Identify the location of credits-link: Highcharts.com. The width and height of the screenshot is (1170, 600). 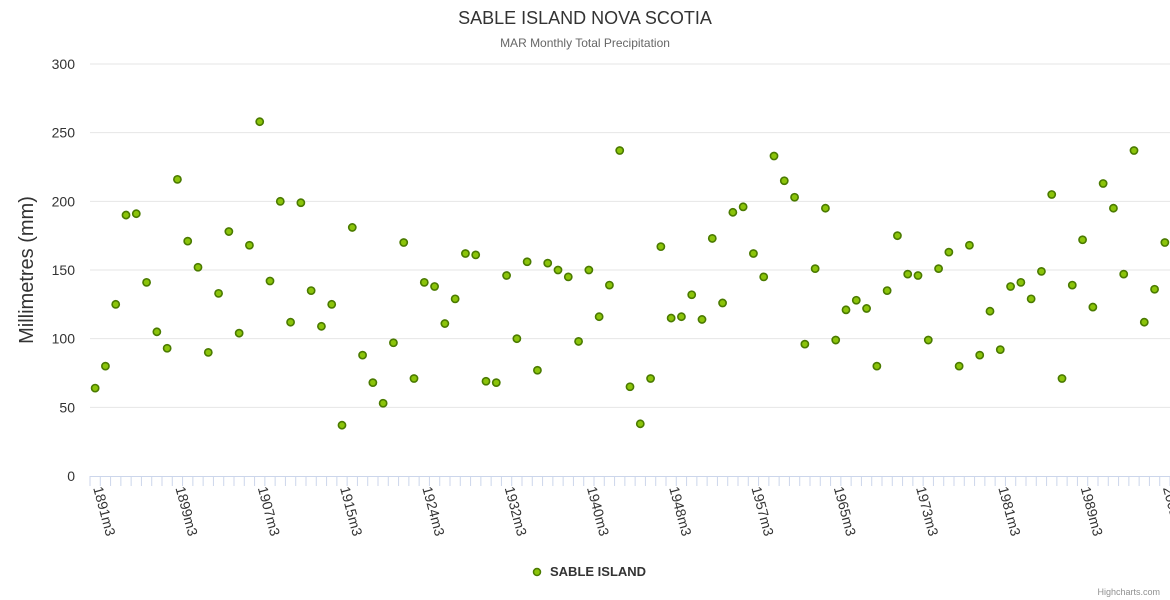
(1128, 592).